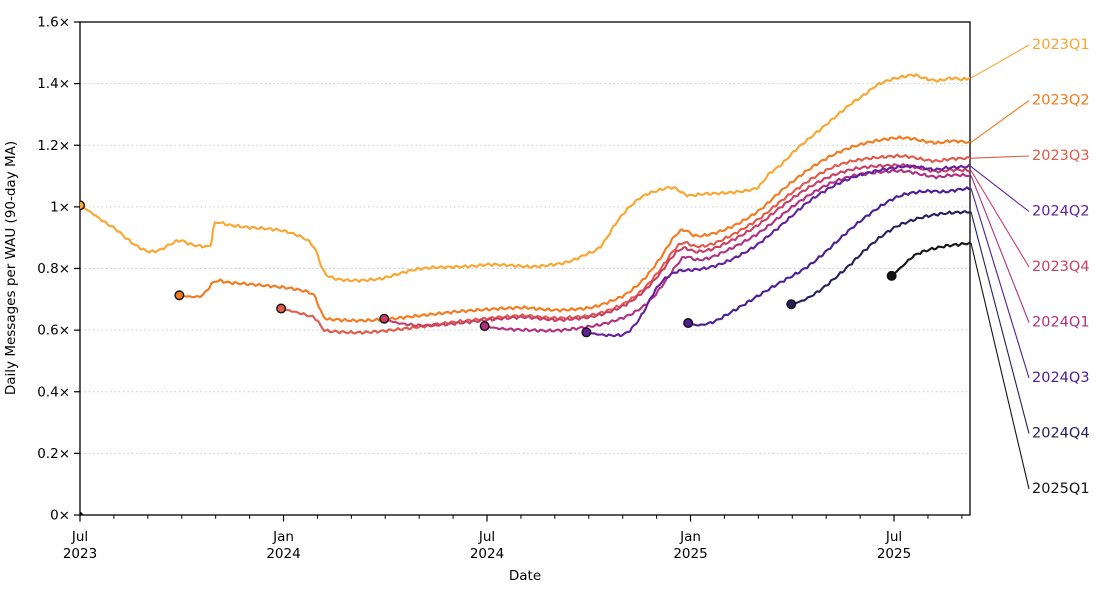  Describe the element at coordinates (1061, 212) in the screenshot. I see `cohort-label-2024Q2: 2024Q2` at that location.